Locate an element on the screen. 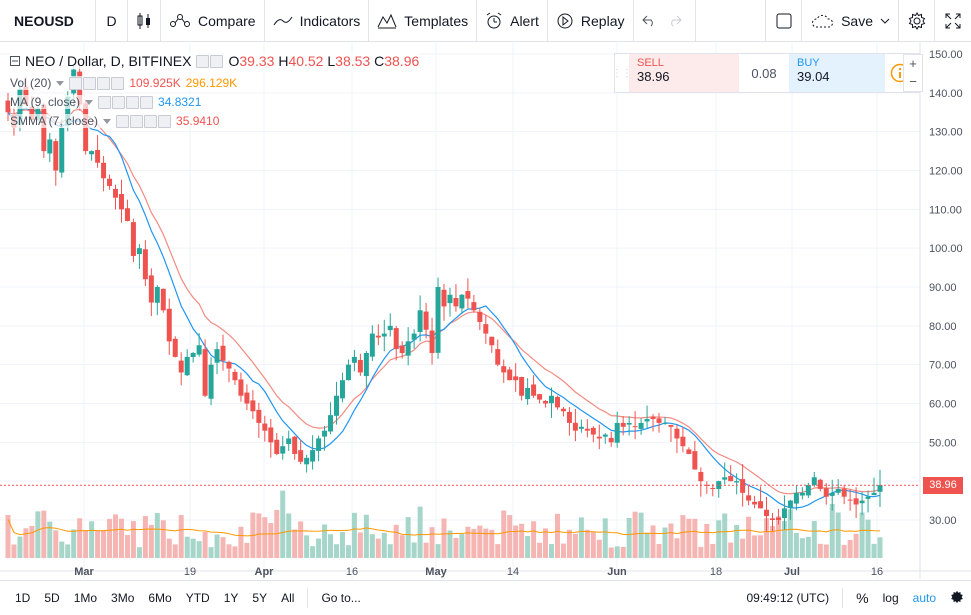  symbol-search: NEOUSD is located at coordinates (48, 21).